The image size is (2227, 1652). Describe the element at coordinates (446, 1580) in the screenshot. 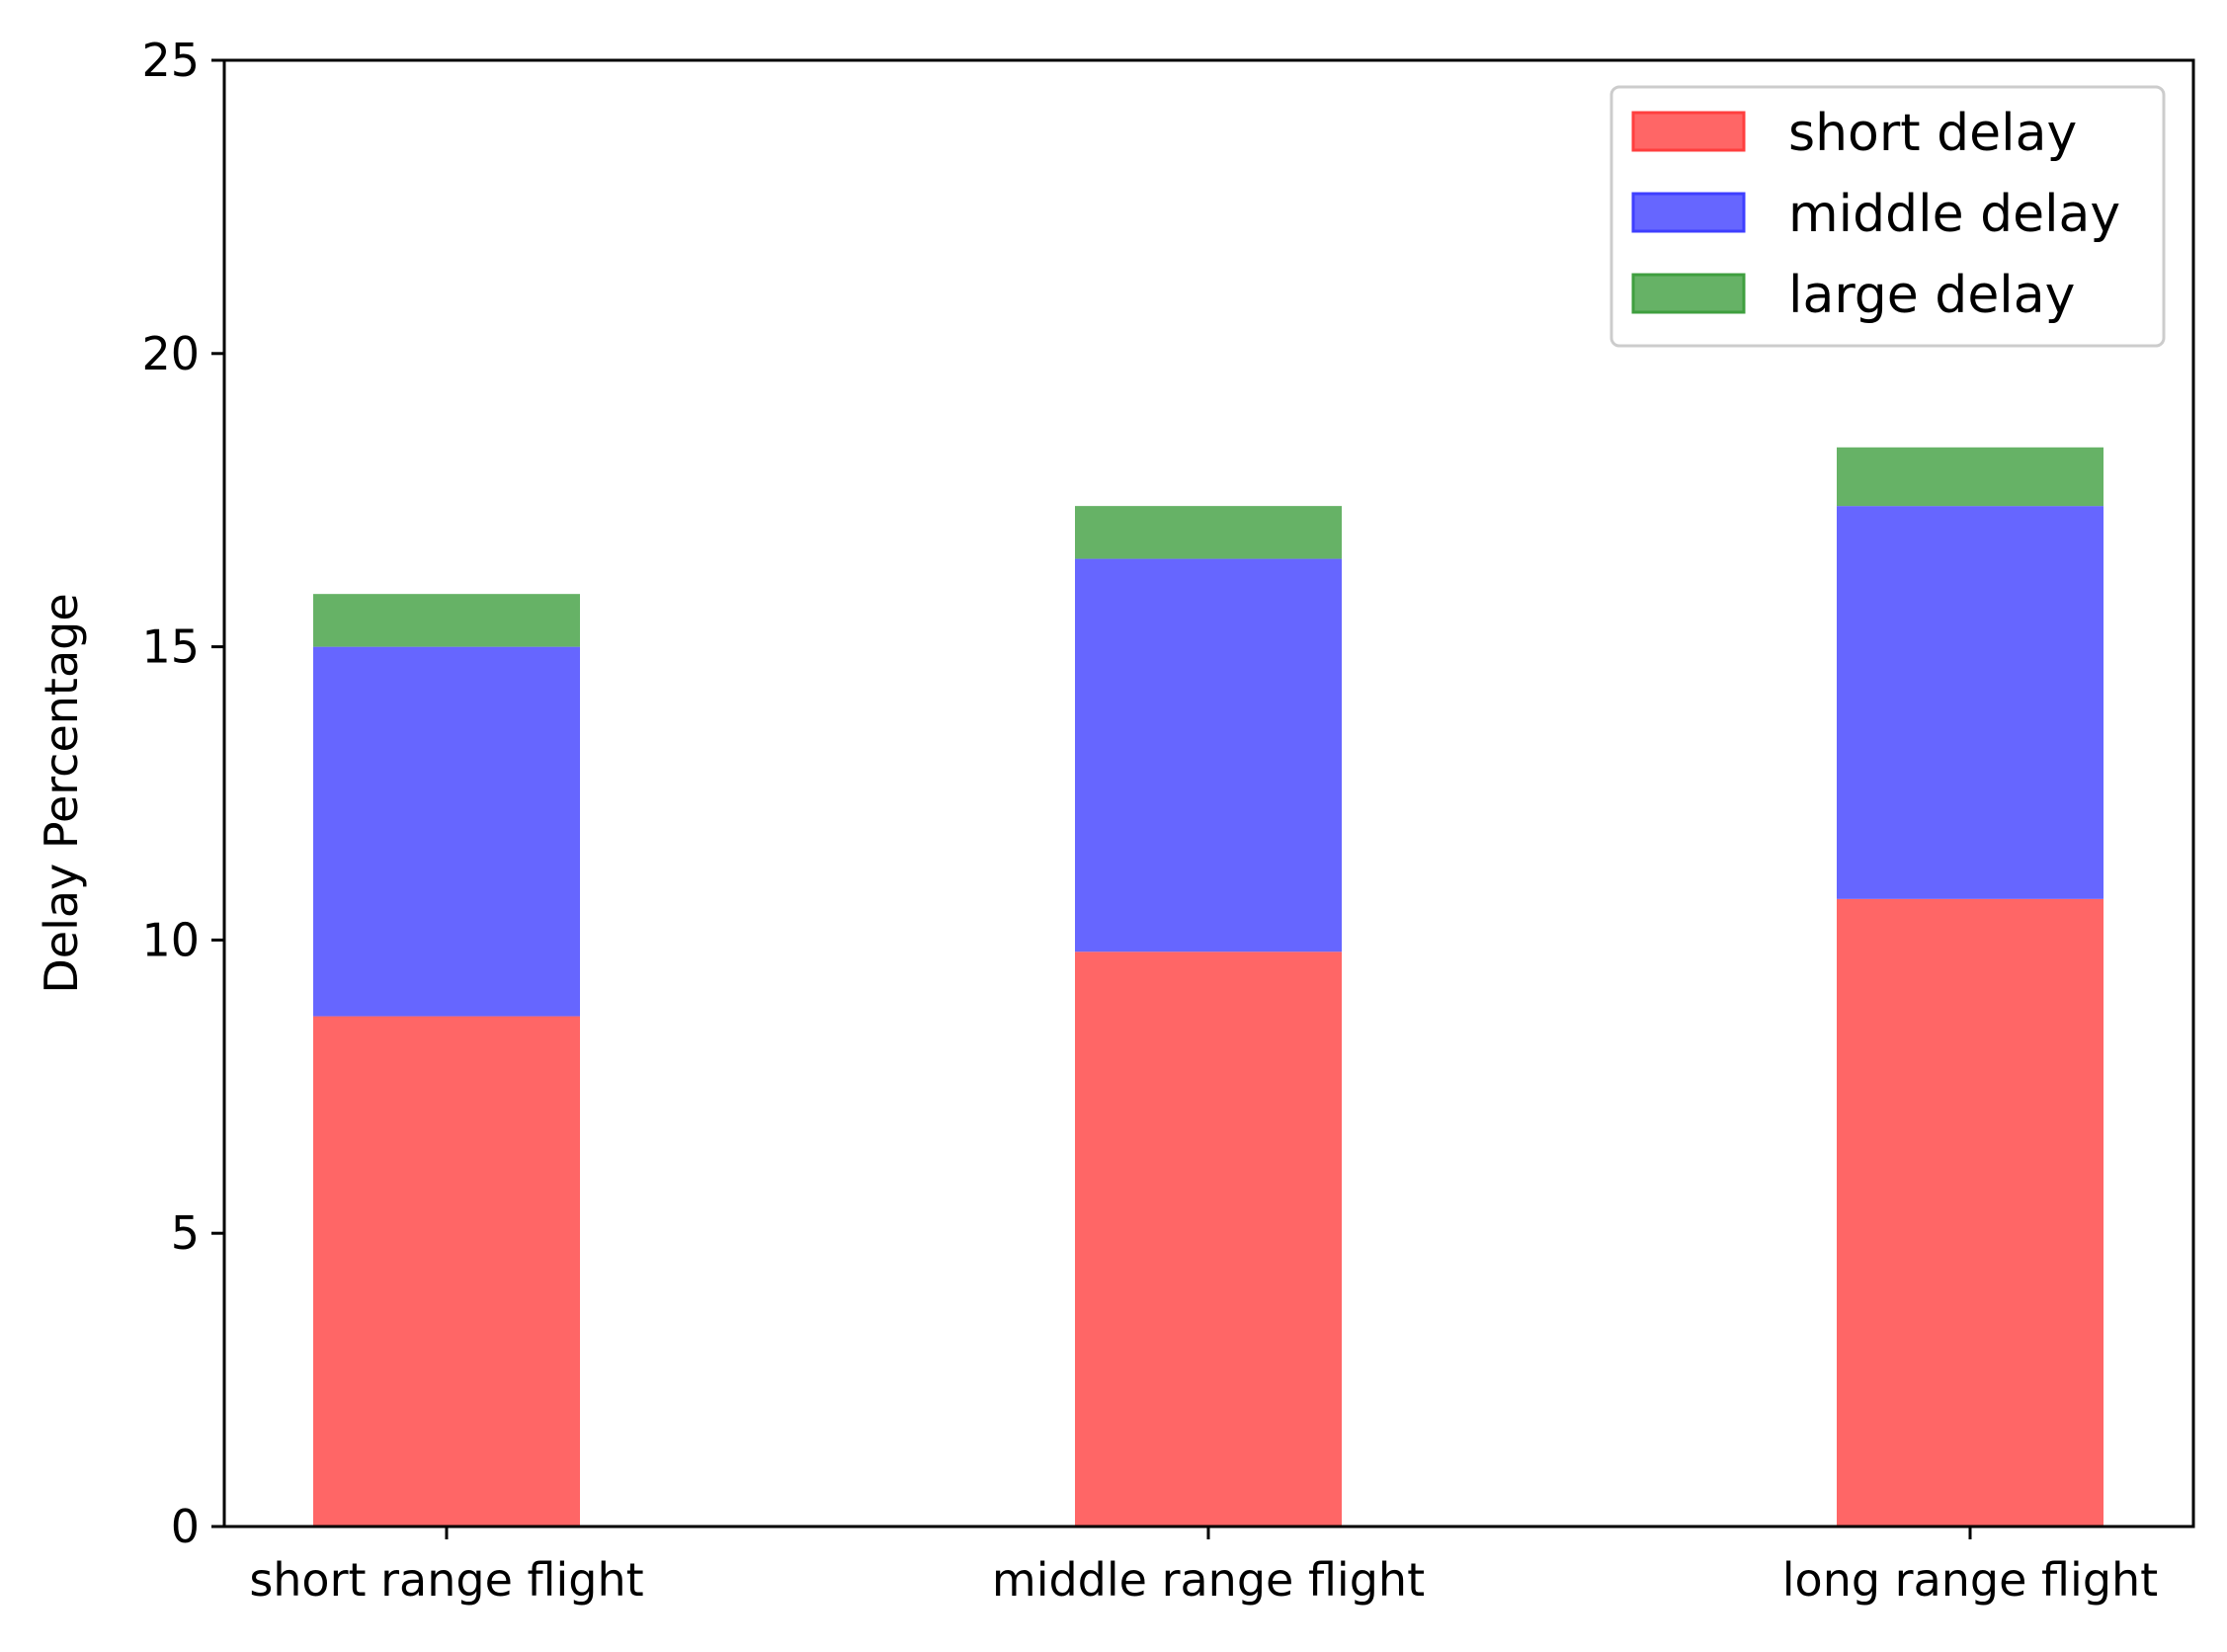

I see `x-tick-label: short range flight` at that location.